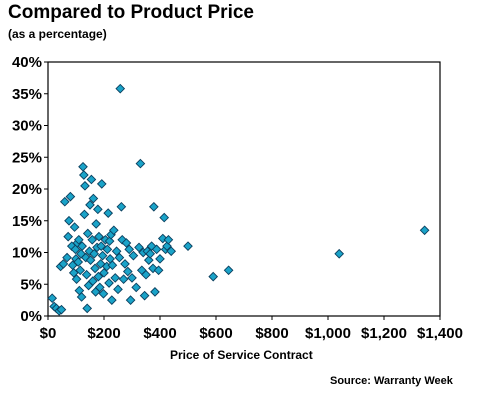  Describe the element at coordinates (27, 189) in the screenshot. I see `y-tick-label: 20%` at that location.